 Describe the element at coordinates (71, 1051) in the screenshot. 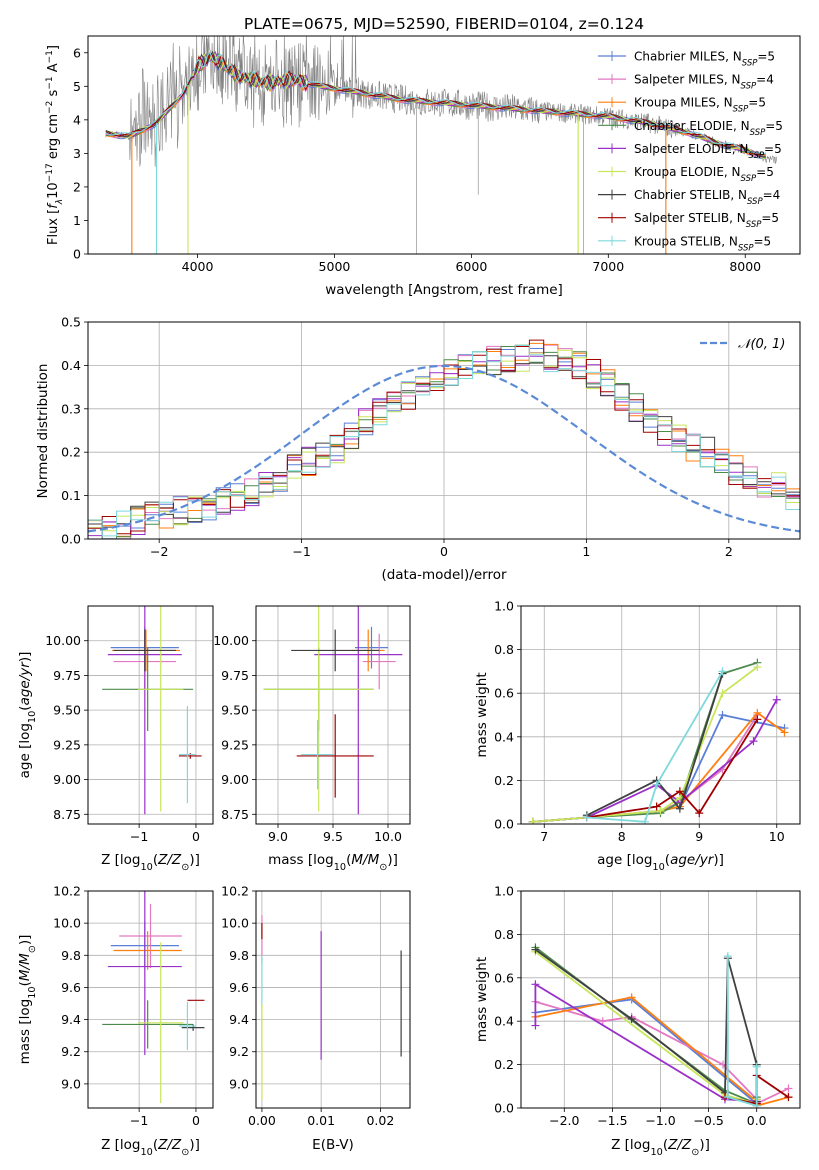

I see `y-tick-label: 9.2` at that location.